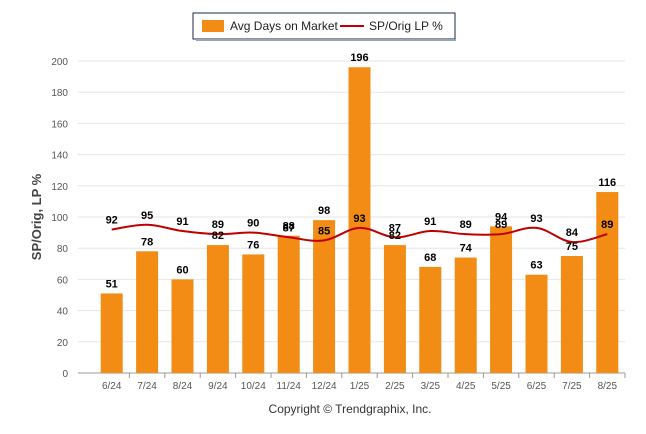 This screenshot has width=646, height=434. I want to click on line-value-label: 92, so click(112, 220).